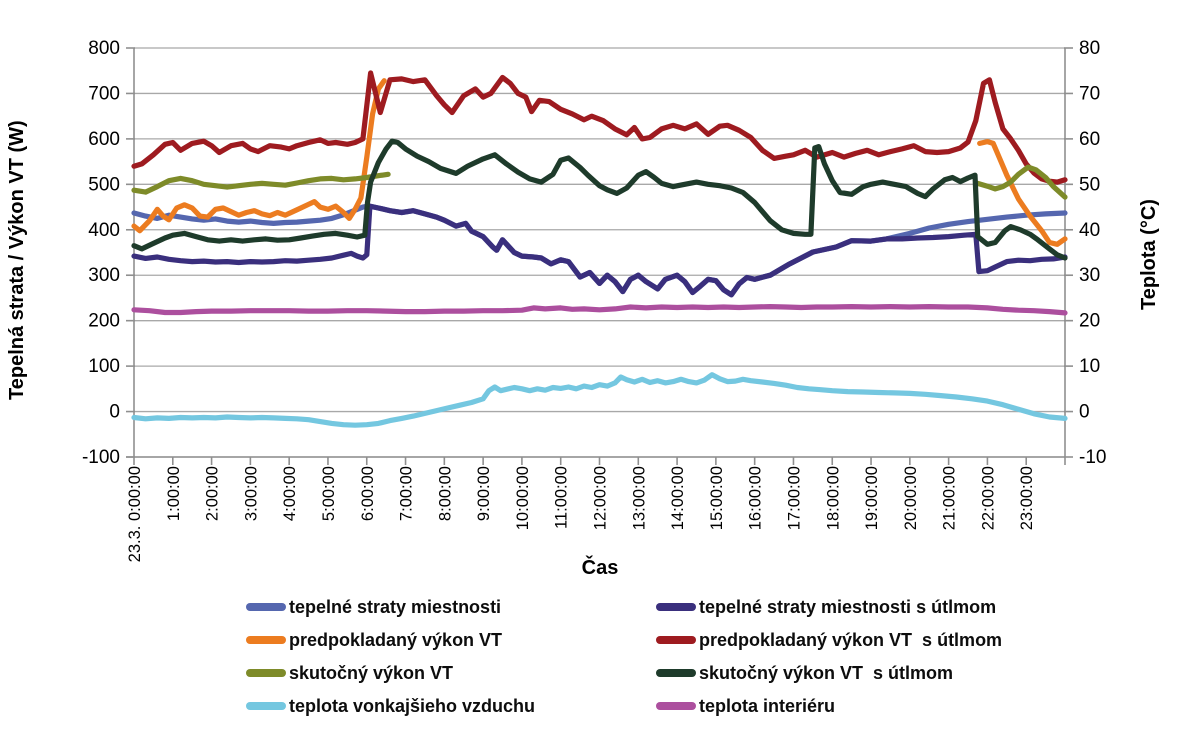 Image resolution: width=1200 pixels, height=729 pixels. What do you see at coordinates (174, 493) in the screenshot?
I see `x-tick-label: 1:00:00` at bounding box center [174, 493].